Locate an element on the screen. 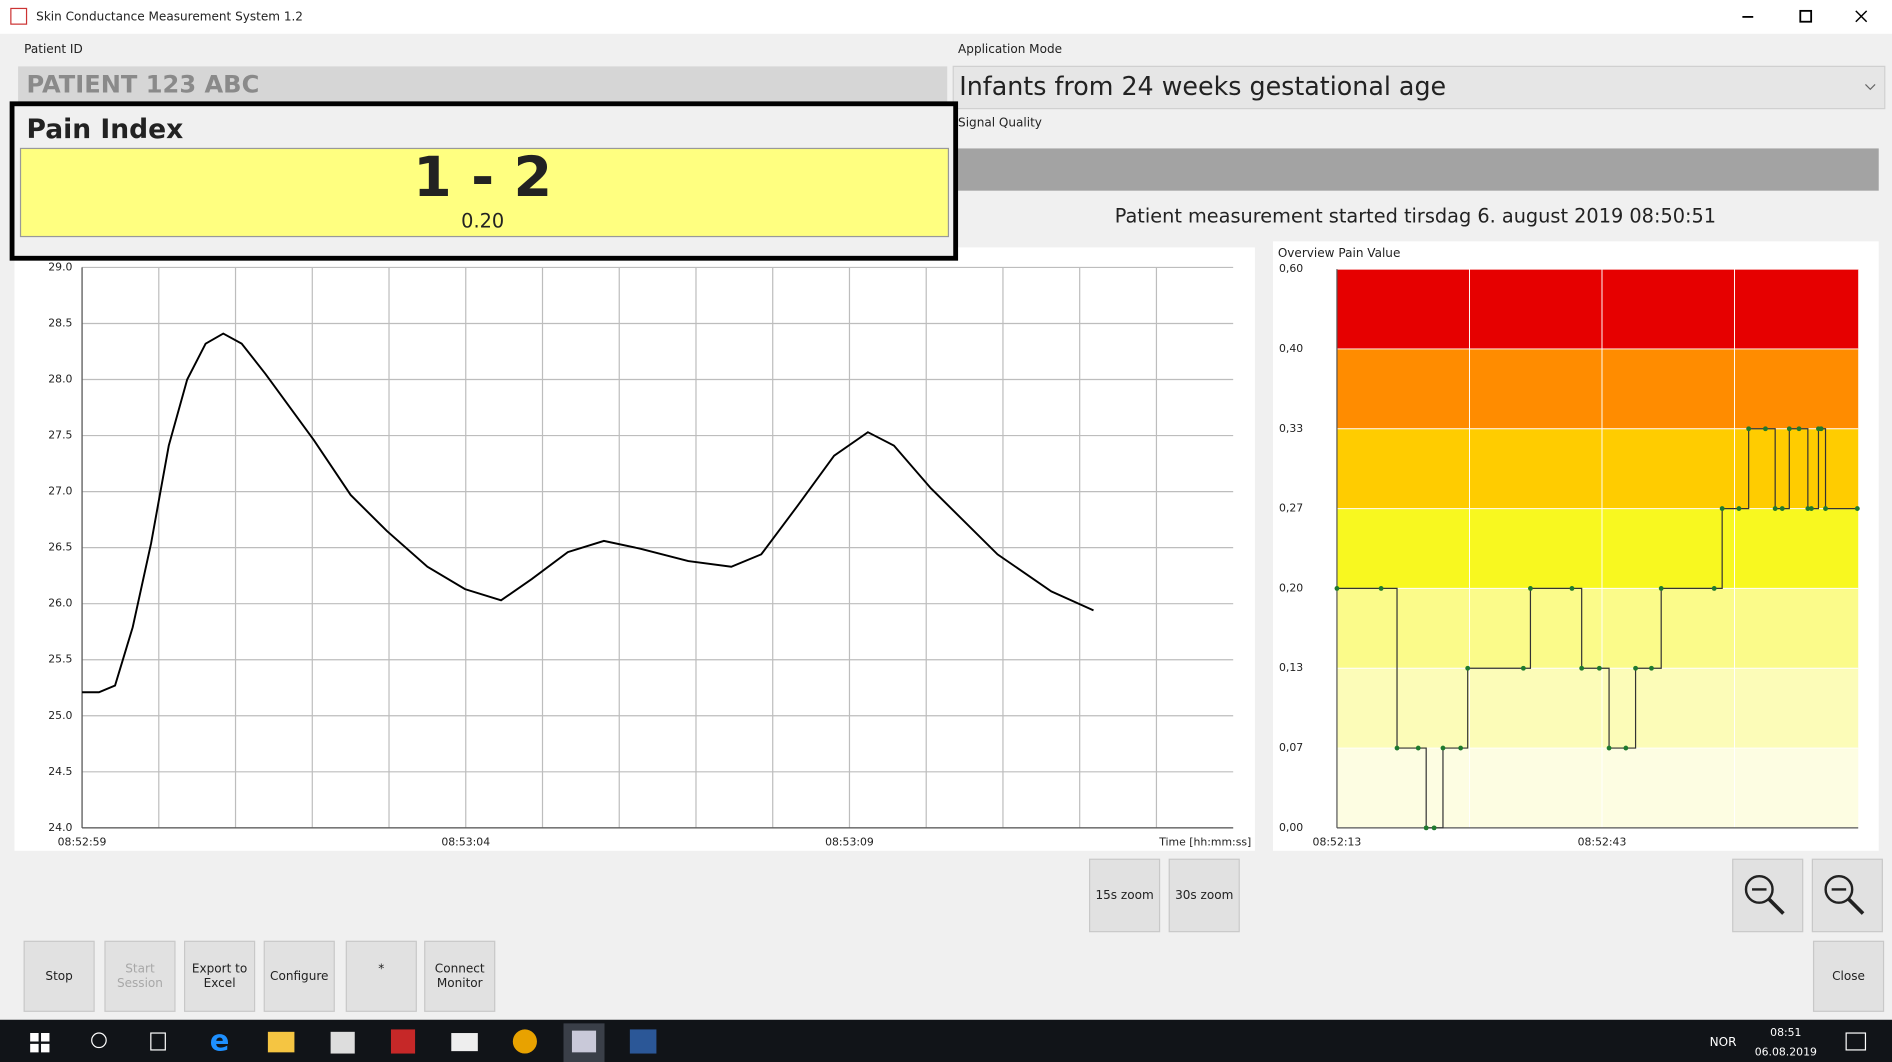 Image resolution: width=1892 pixels, height=1062 pixels. y-tick-label: 24.5 is located at coordinates (60, 771).